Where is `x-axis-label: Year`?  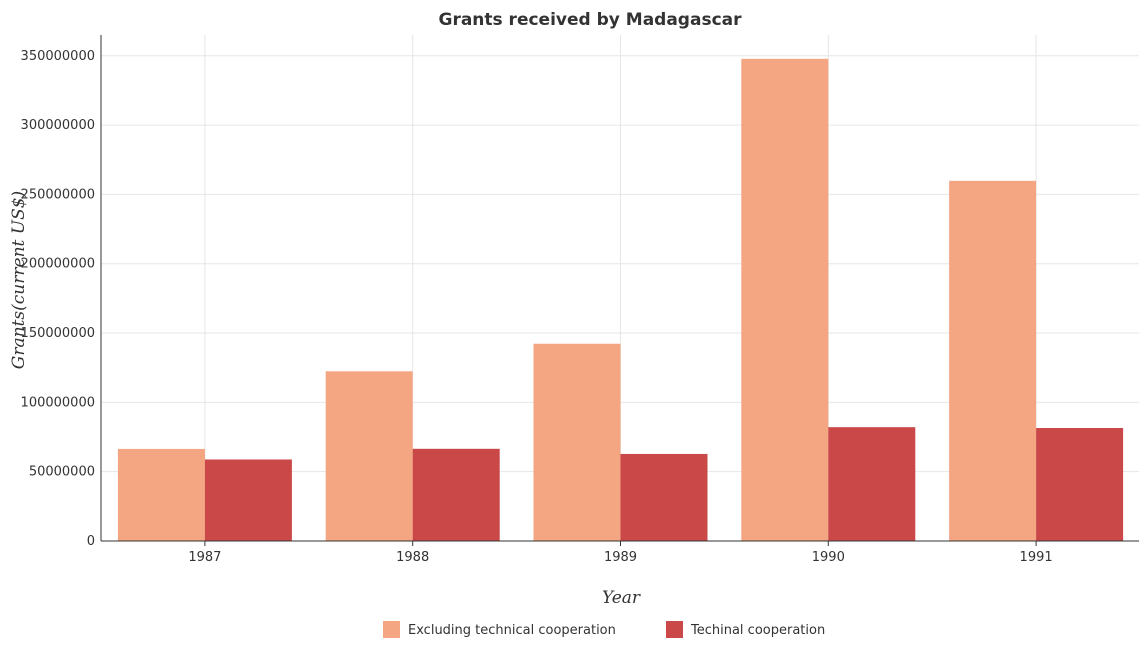 x-axis-label: Year is located at coordinates (621, 598).